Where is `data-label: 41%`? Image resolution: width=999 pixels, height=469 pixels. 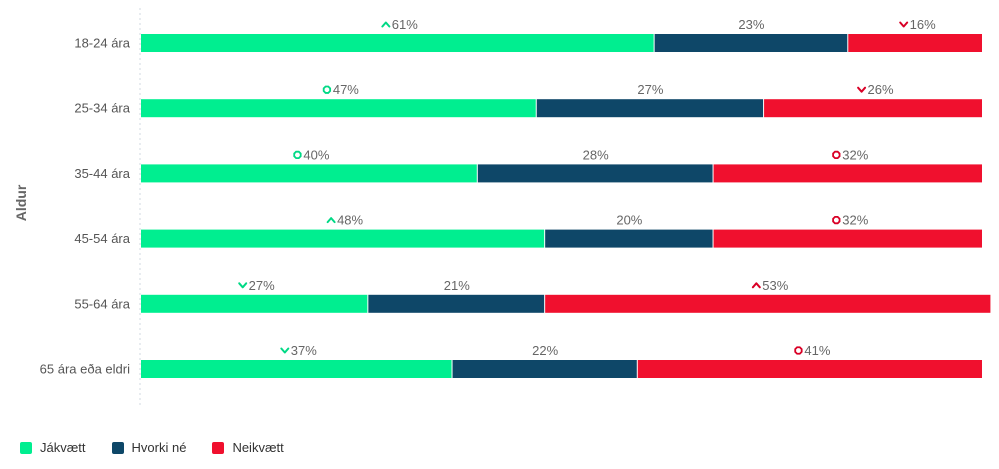 data-label: 41% is located at coordinates (817, 350).